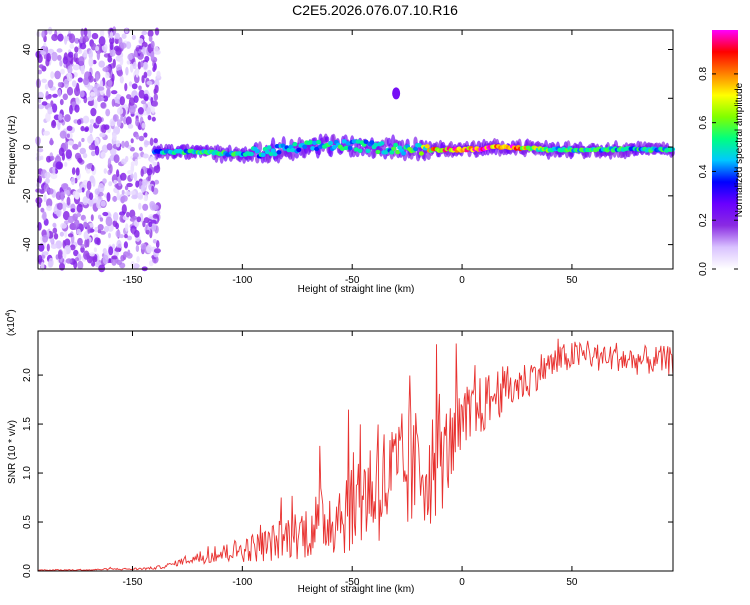 The image size is (750, 605). I want to click on spectral-blob, so click(396, 93).